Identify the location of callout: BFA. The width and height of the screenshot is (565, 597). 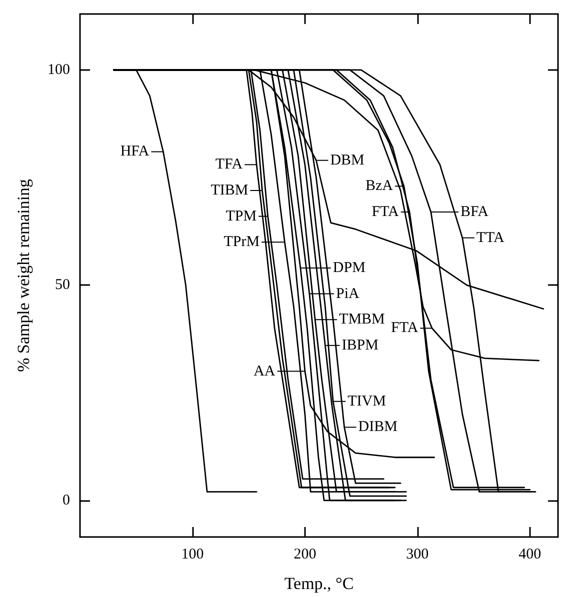
(459, 212).